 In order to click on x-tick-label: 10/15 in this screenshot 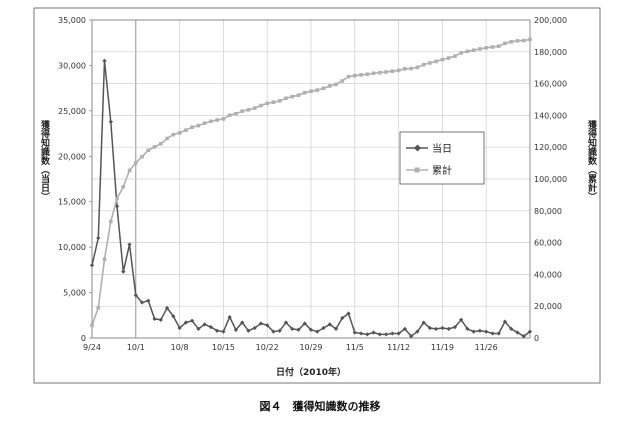, I will do `click(223, 347)`.